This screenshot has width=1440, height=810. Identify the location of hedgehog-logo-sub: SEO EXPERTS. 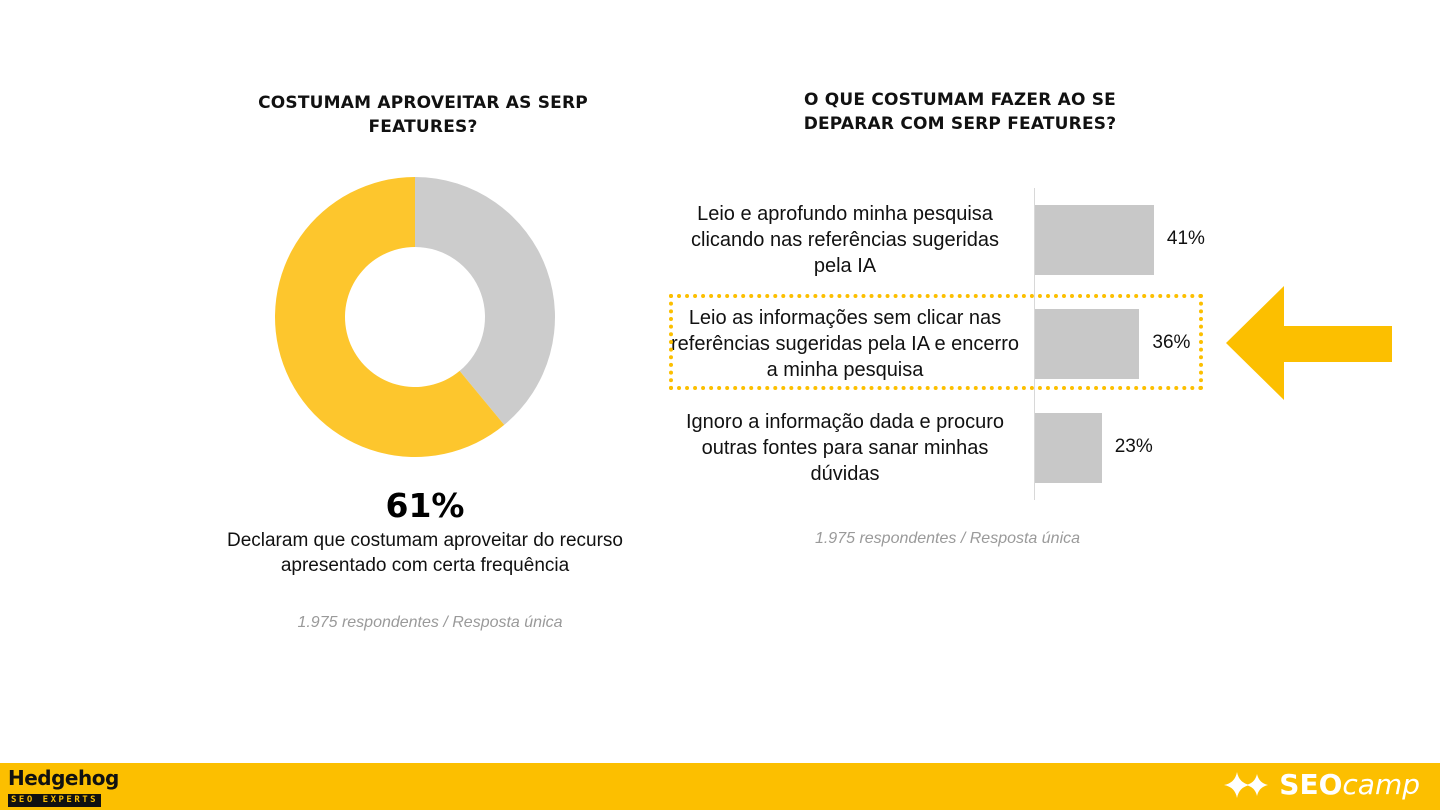
(55, 800).